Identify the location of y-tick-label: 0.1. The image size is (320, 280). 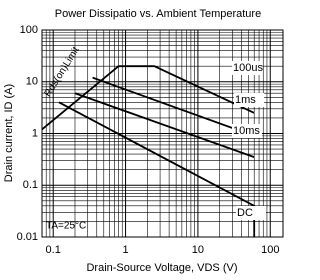
(30, 185).